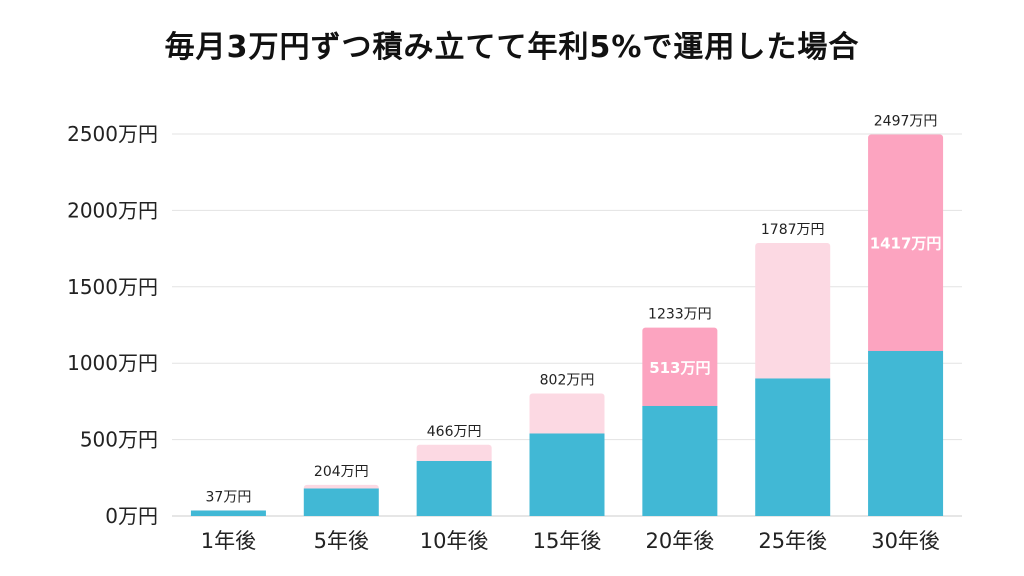 Image resolution: width=1024 pixels, height=576 pixels. What do you see at coordinates (567, 380) in the screenshot?
I see `total-value-label: 802万円` at bounding box center [567, 380].